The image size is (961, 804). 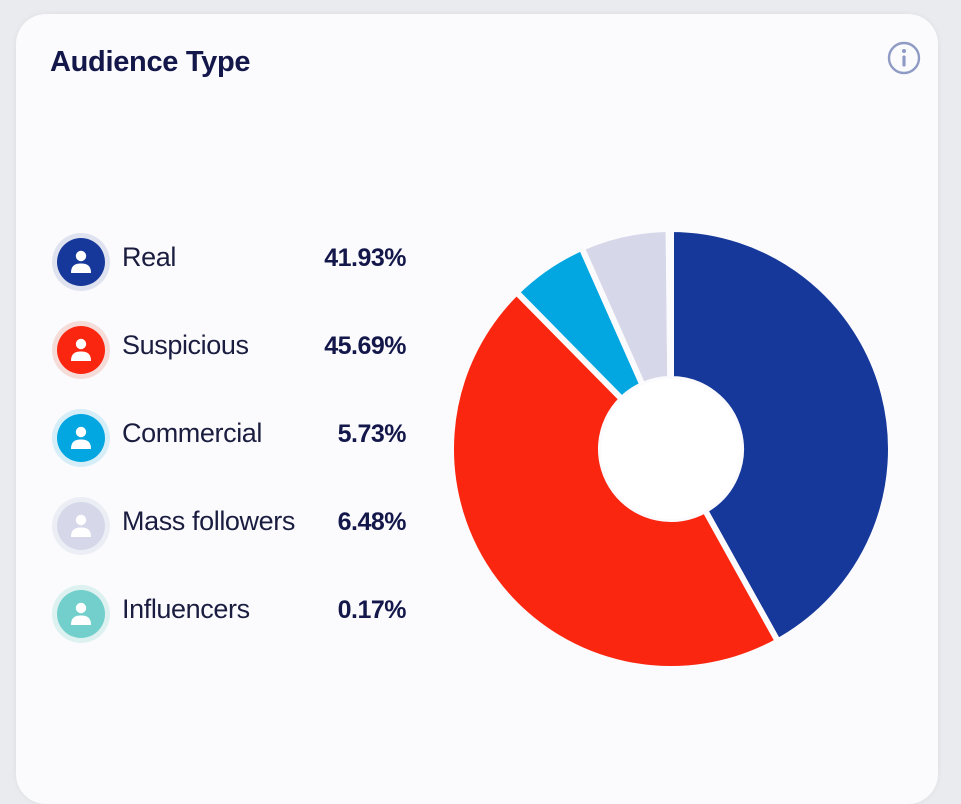 I want to click on legend-item: Commercial 5.73%, so click(x=232, y=450).